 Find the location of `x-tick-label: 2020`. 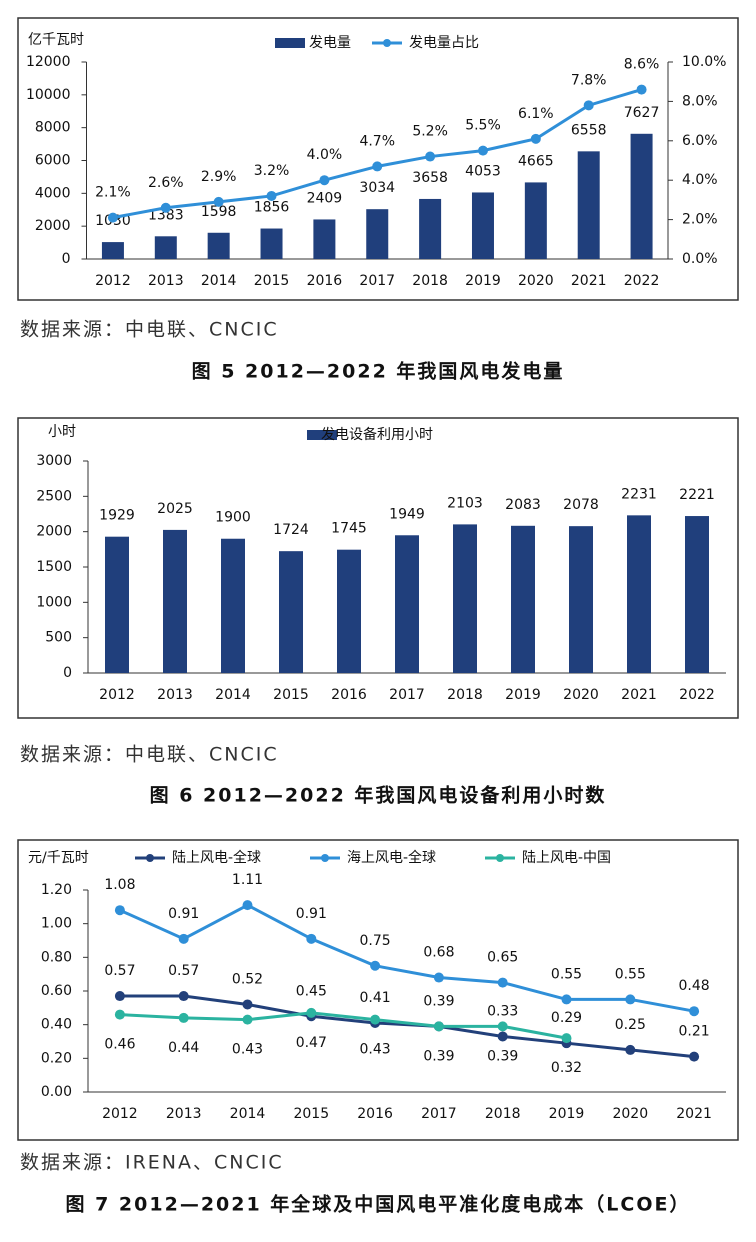

x-tick-label: 2020 is located at coordinates (581, 695).